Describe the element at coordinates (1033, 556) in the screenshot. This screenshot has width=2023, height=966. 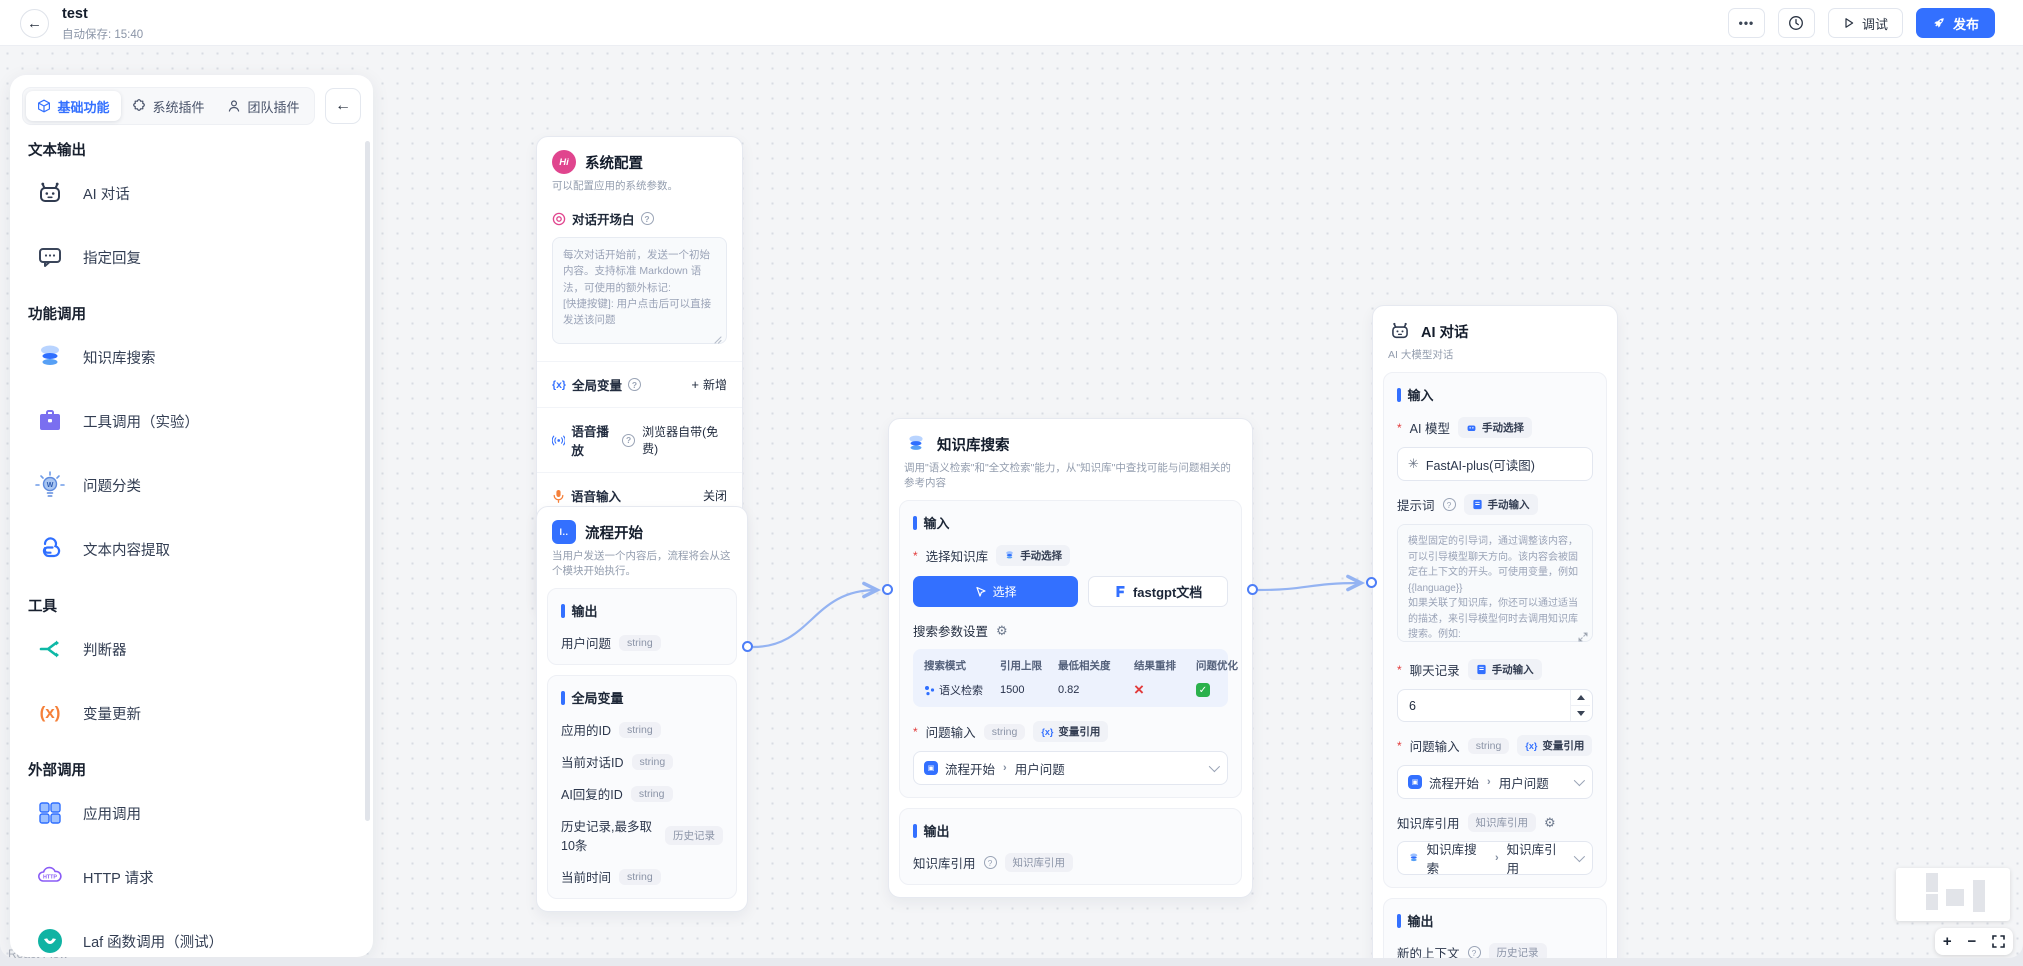
I see `dataset-mode-badge: 手动选择` at that location.